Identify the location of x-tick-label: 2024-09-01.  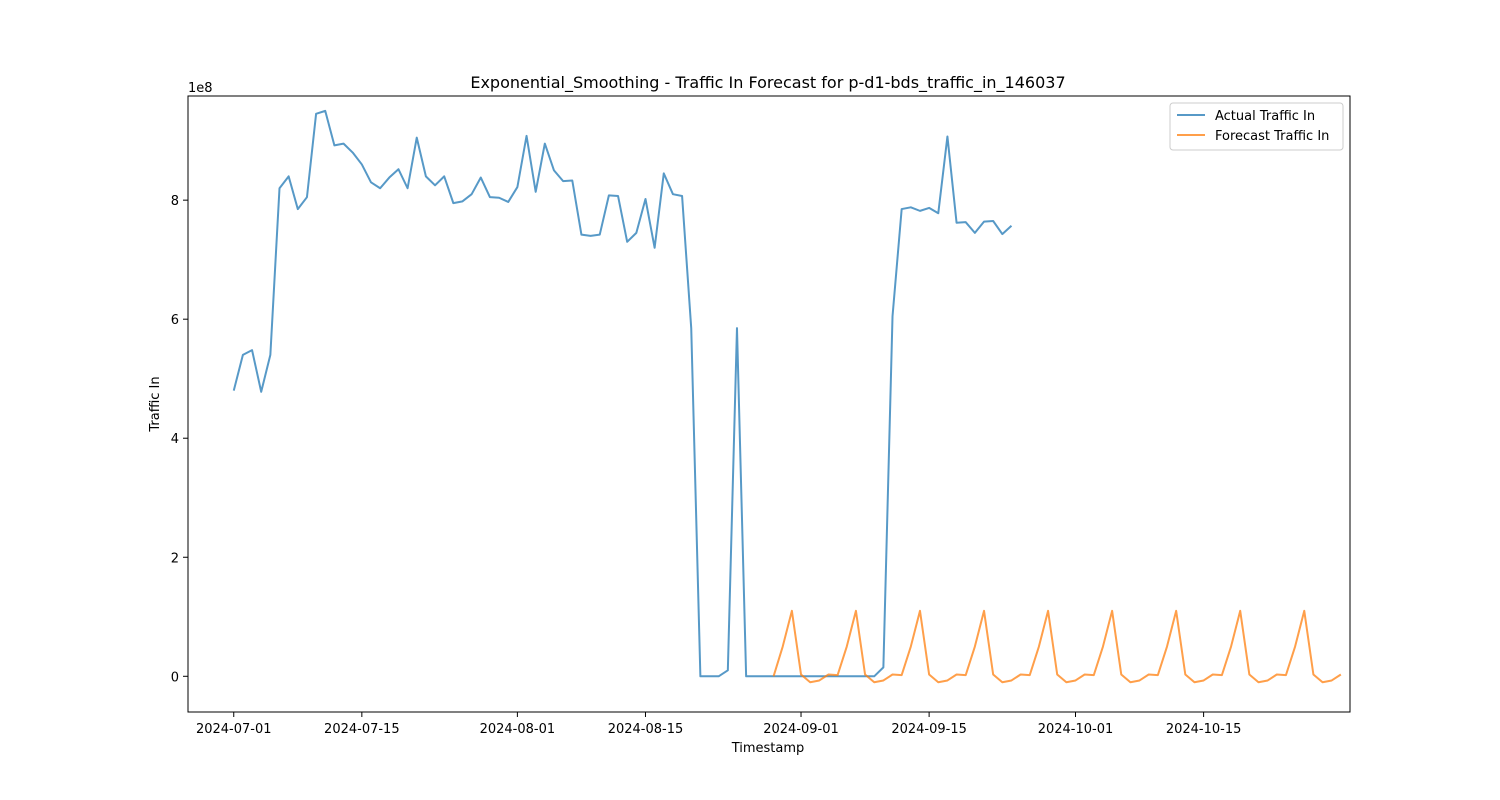
(801, 729).